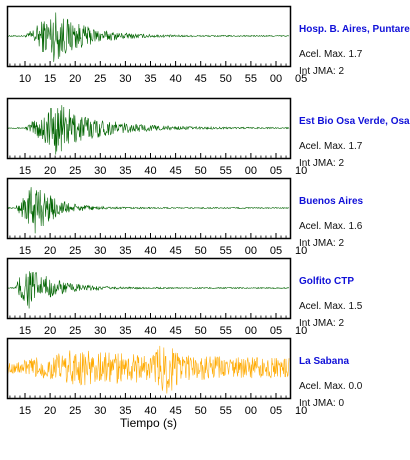 This screenshot has width=410, height=460. Describe the element at coordinates (331, 201) in the screenshot. I see `station-name: Buenos Aires` at that location.